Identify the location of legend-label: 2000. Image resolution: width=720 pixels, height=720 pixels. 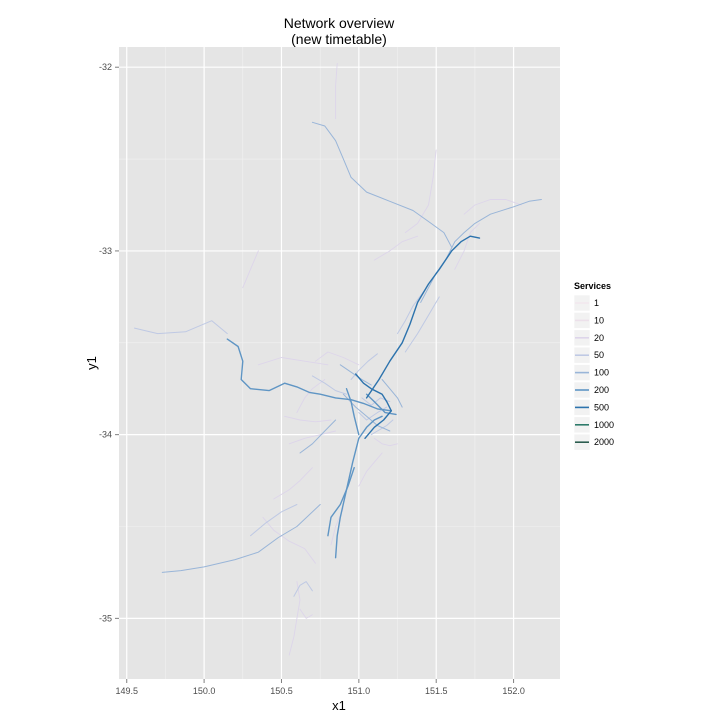
(604, 442).